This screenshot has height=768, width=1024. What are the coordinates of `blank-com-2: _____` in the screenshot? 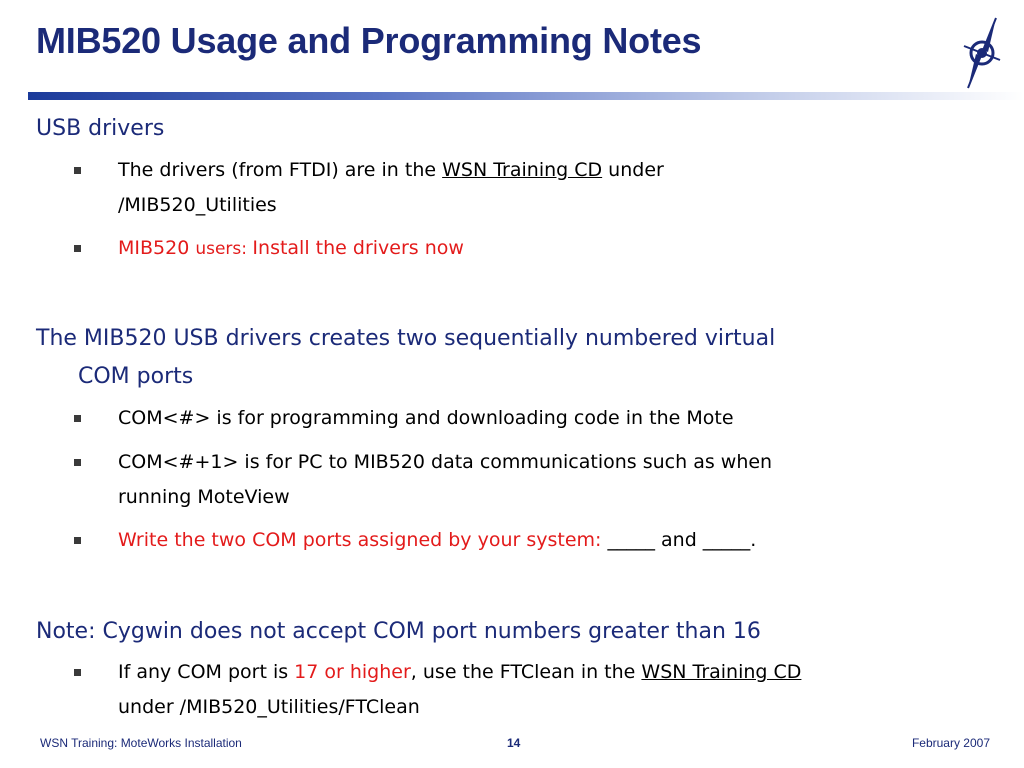 It's located at (726, 540).